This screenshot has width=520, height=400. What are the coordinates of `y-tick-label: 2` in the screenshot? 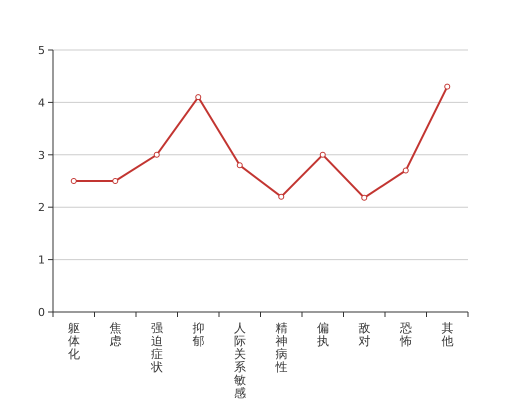 It's located at (41, 207).